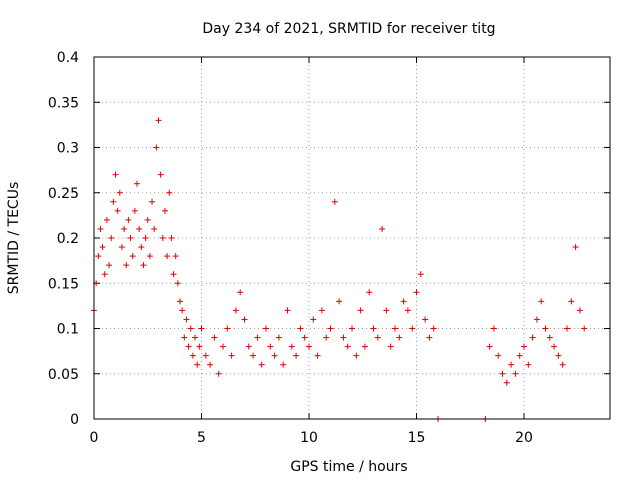 Image resolution: width=640 pixels, height=480 pixels. Describe the element at coordinates (14, 238) in the screenshot. I see `y-axis-label: SRMTID / TECUs` at that location.